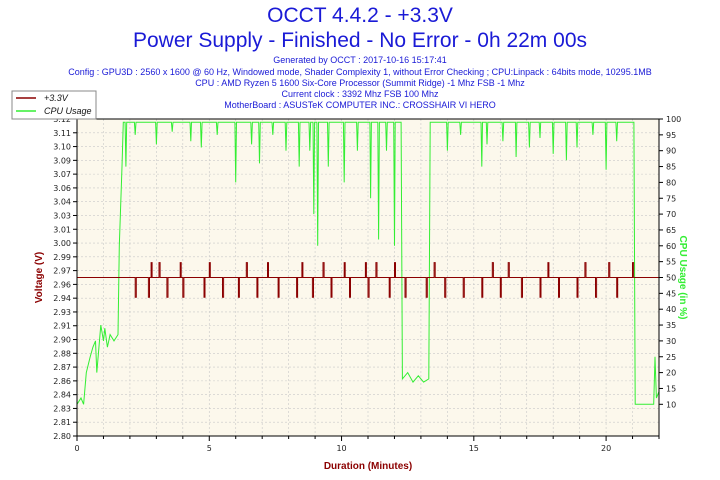 The image size is (720, 480). Describe the element at coordinates (62, 367) in the screenshot. I see `y-tick-label: 2.87` at that location.